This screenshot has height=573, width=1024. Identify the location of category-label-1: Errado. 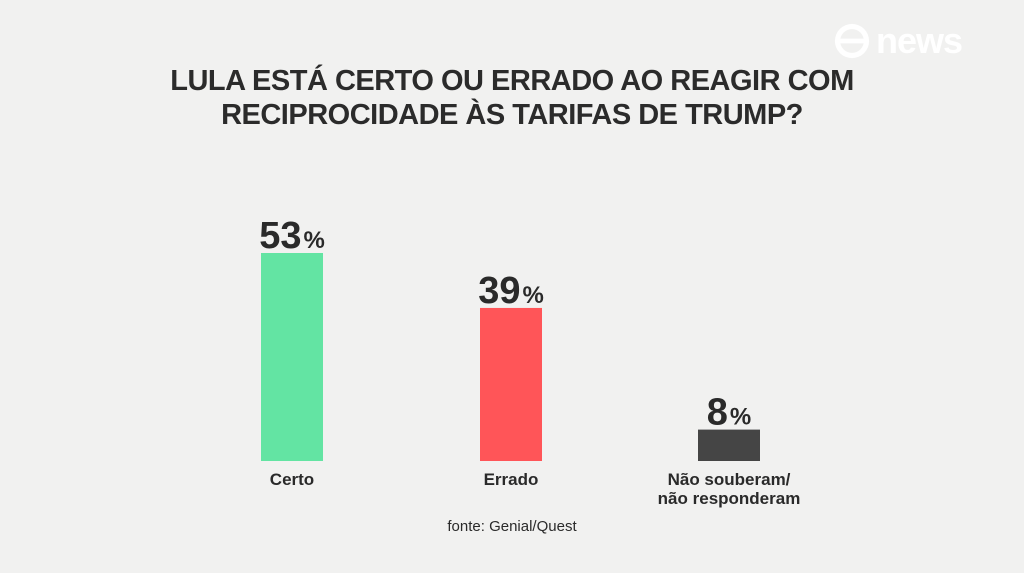
(511, 479).